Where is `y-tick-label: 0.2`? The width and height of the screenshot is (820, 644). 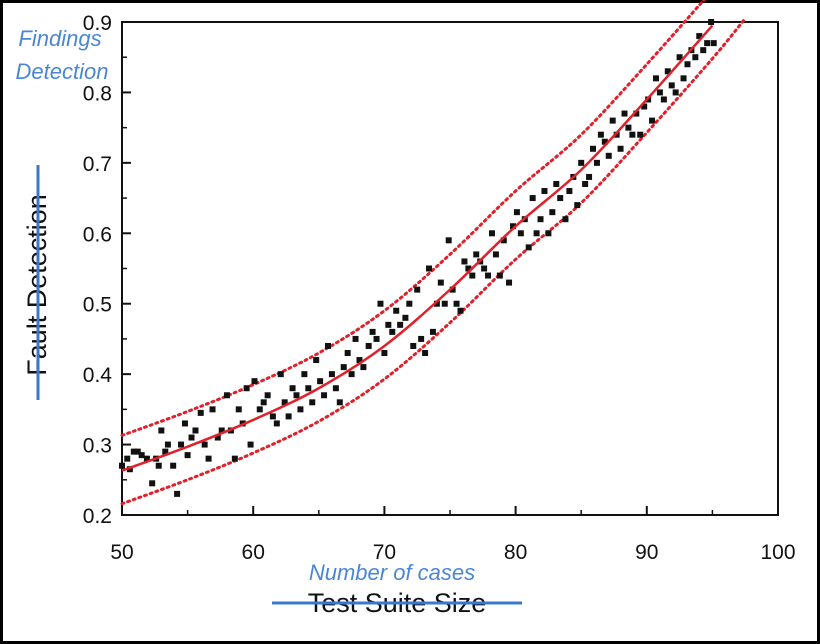
y-tick-label: 0.2 is located at coordinates (97, 516).